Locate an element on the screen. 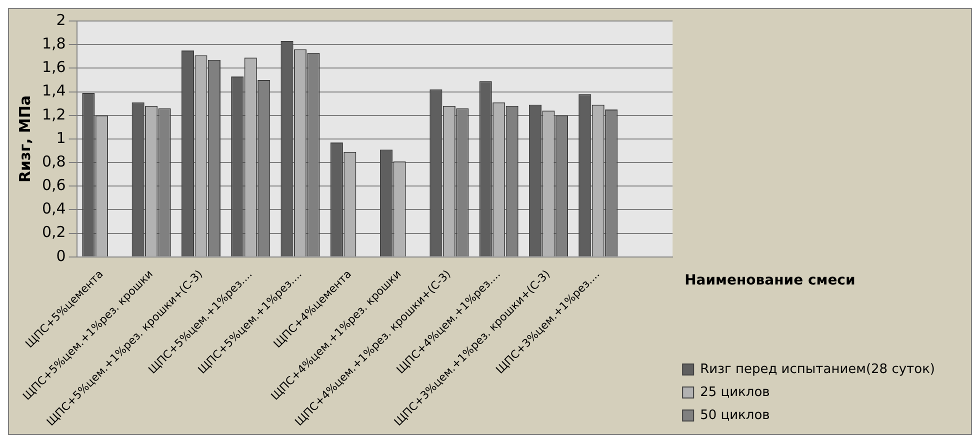  y-tick-label: 2 is located at coordinates (61, 19).